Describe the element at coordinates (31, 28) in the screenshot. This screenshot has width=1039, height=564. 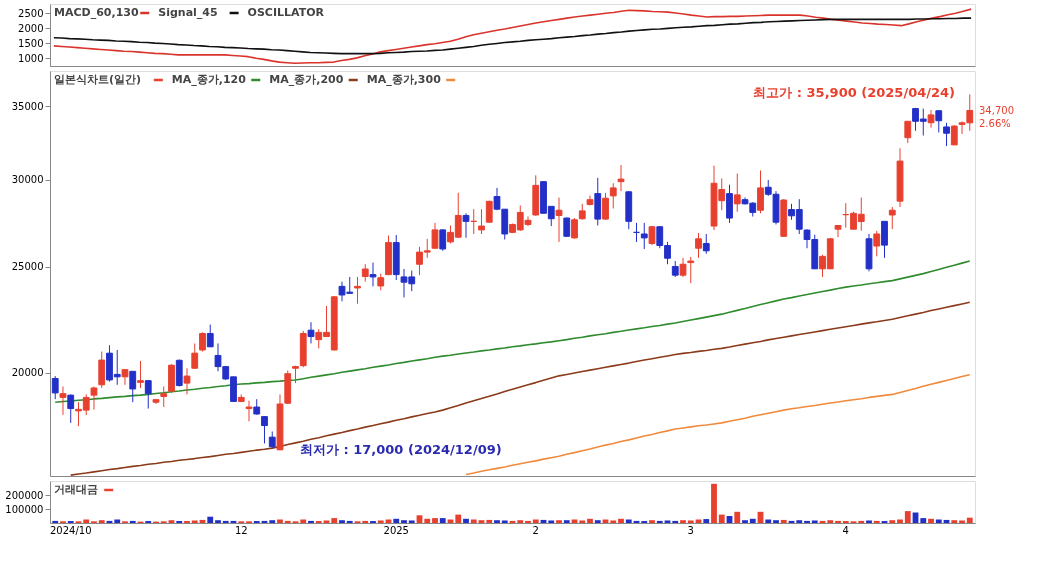
I see `y-tick-label: 2000` at that location.